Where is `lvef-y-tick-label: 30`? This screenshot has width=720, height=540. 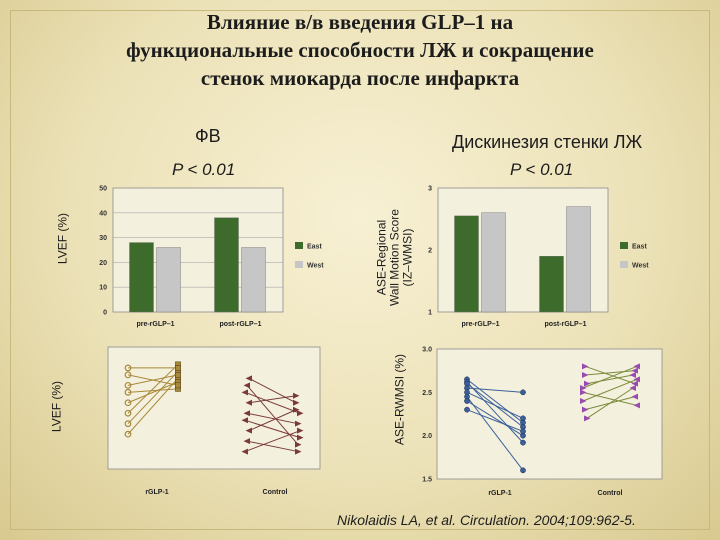
lvef-y-tick-label: 30 is located at coordinates (103, 238).